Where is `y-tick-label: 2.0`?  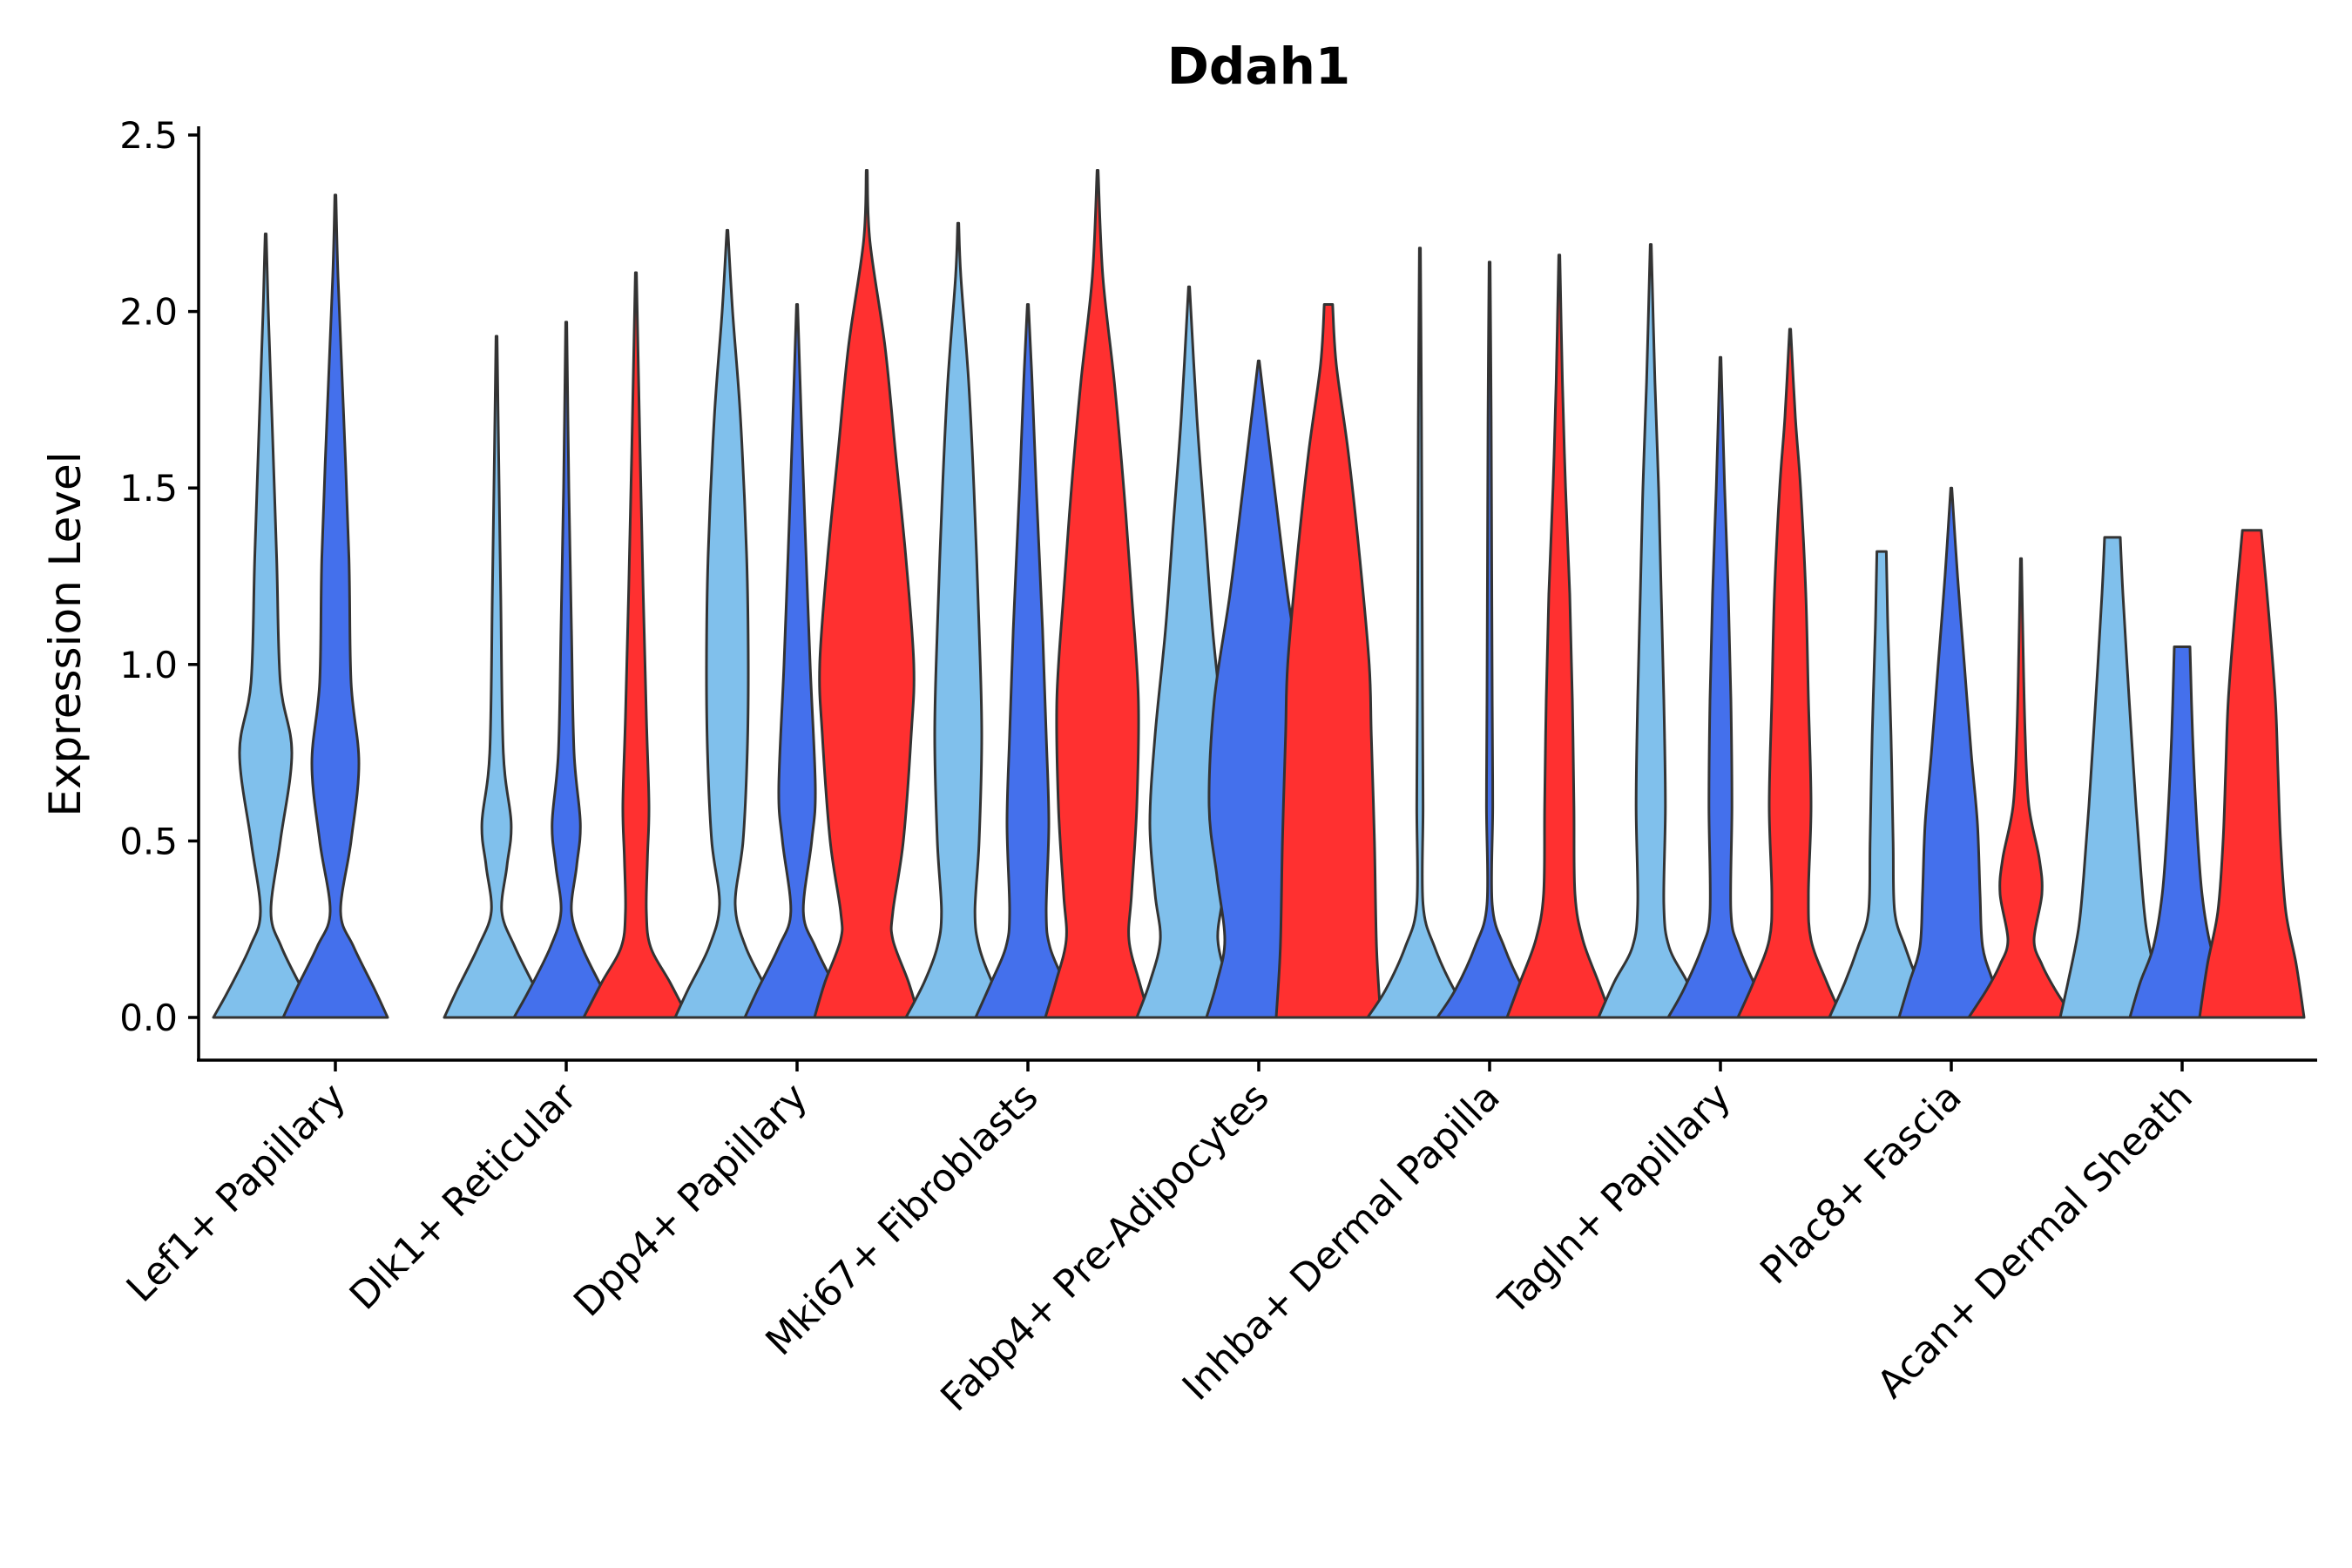 y-tick-label: 2.0 is located at coordinates (148, 312).